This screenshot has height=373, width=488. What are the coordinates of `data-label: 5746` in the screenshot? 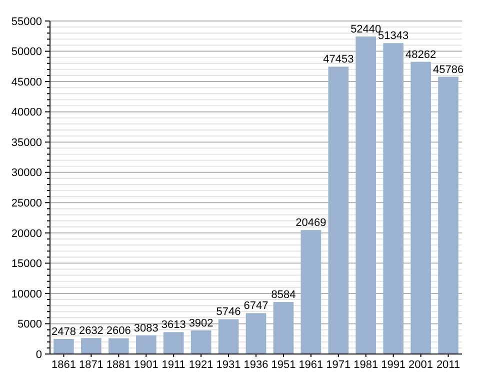 It's located at (228, 312).